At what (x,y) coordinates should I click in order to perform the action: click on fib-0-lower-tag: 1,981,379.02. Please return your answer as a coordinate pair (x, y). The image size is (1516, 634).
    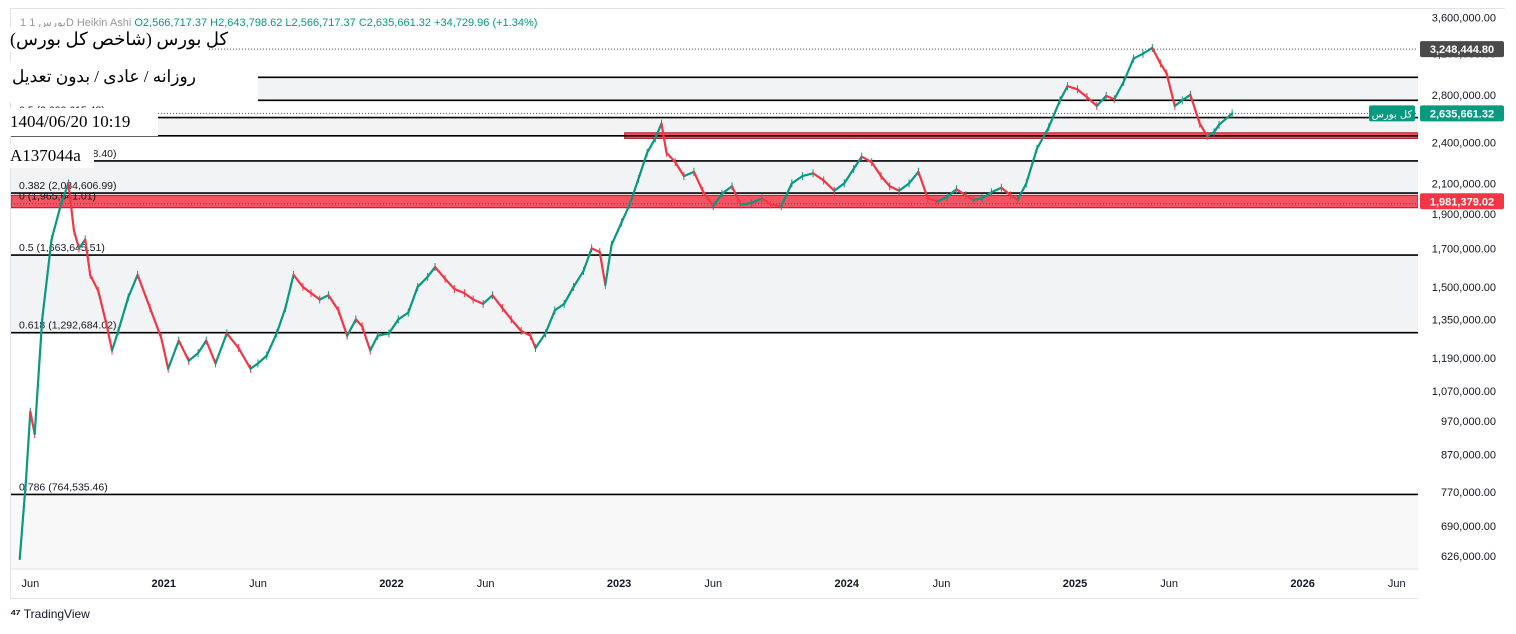
    Looking at the image, I should click on (1462, 202).